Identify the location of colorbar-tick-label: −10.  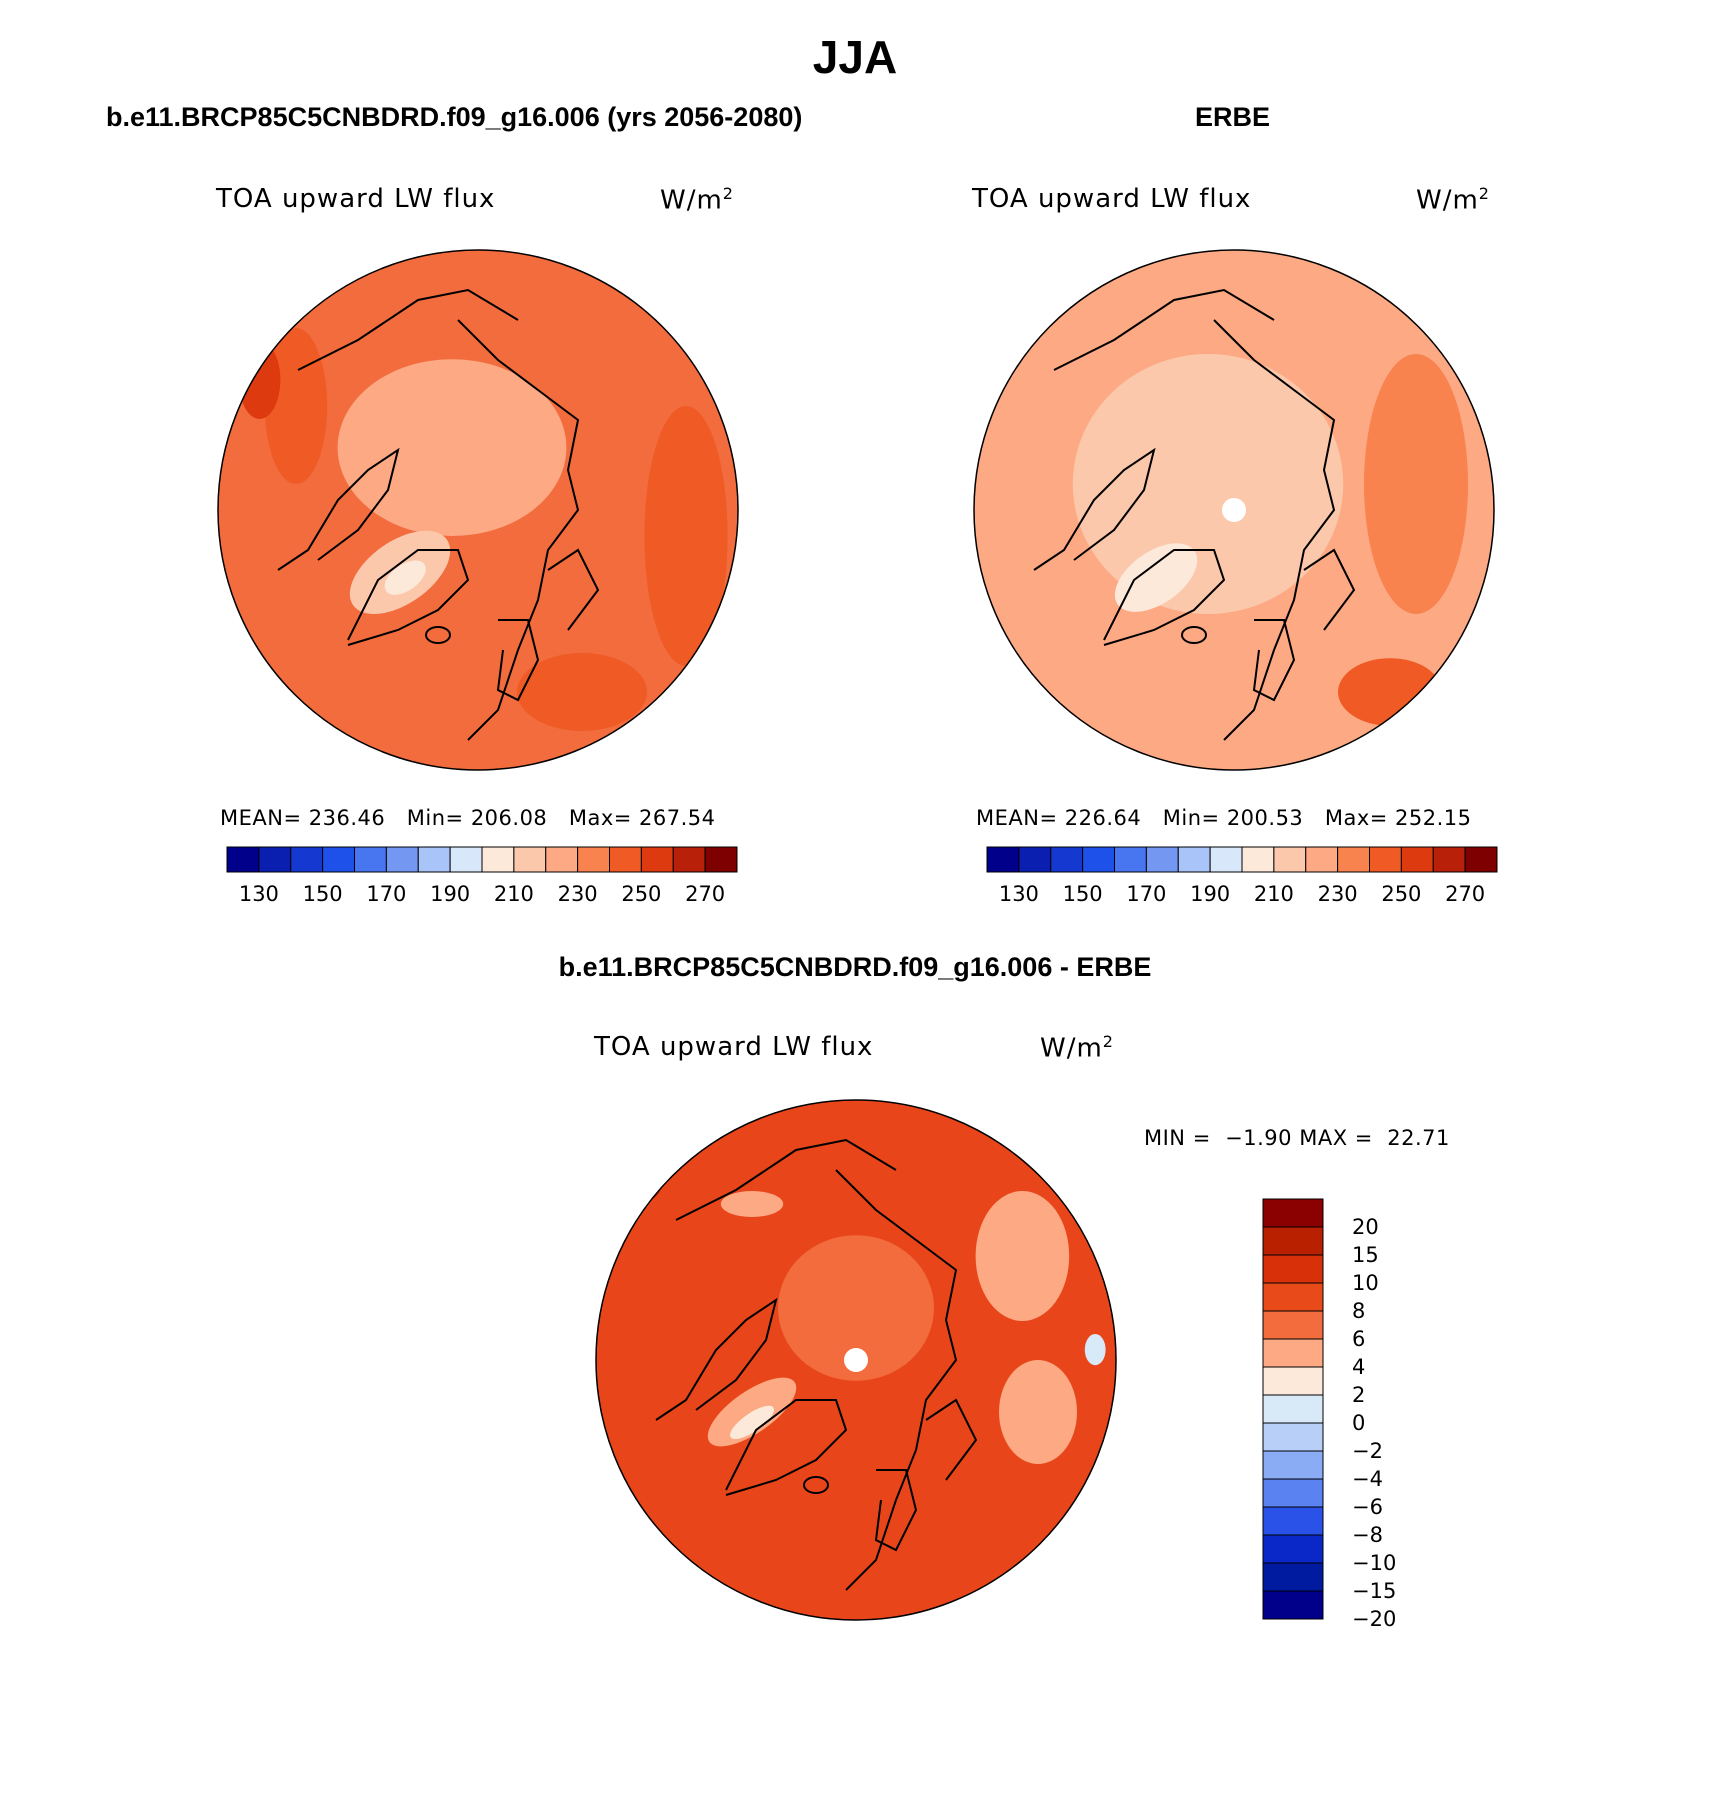
(1374, 1563).